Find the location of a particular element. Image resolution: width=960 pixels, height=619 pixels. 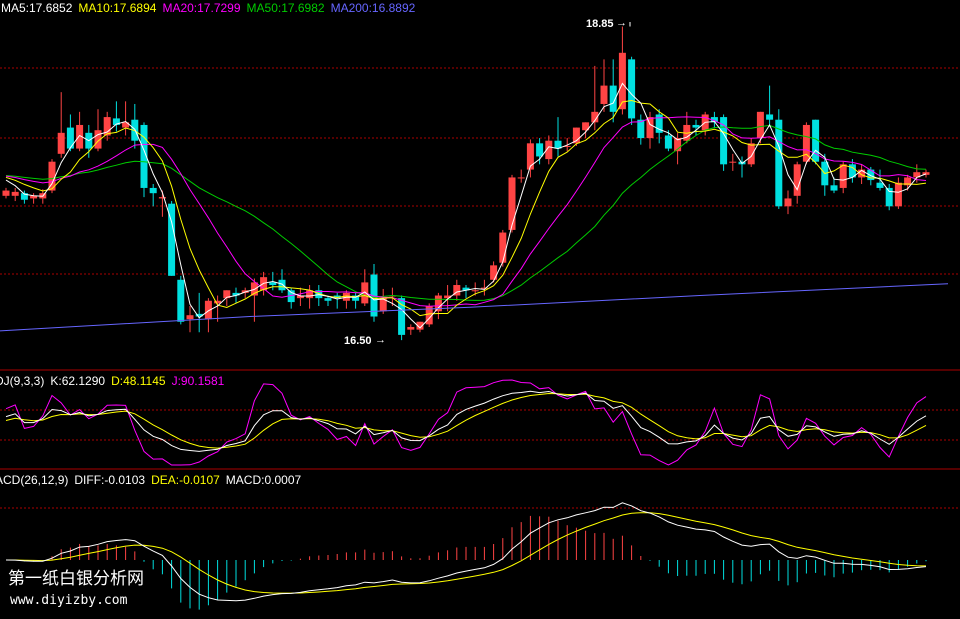

legend-j: J:90.1581 is located at coordinates (198, 381).